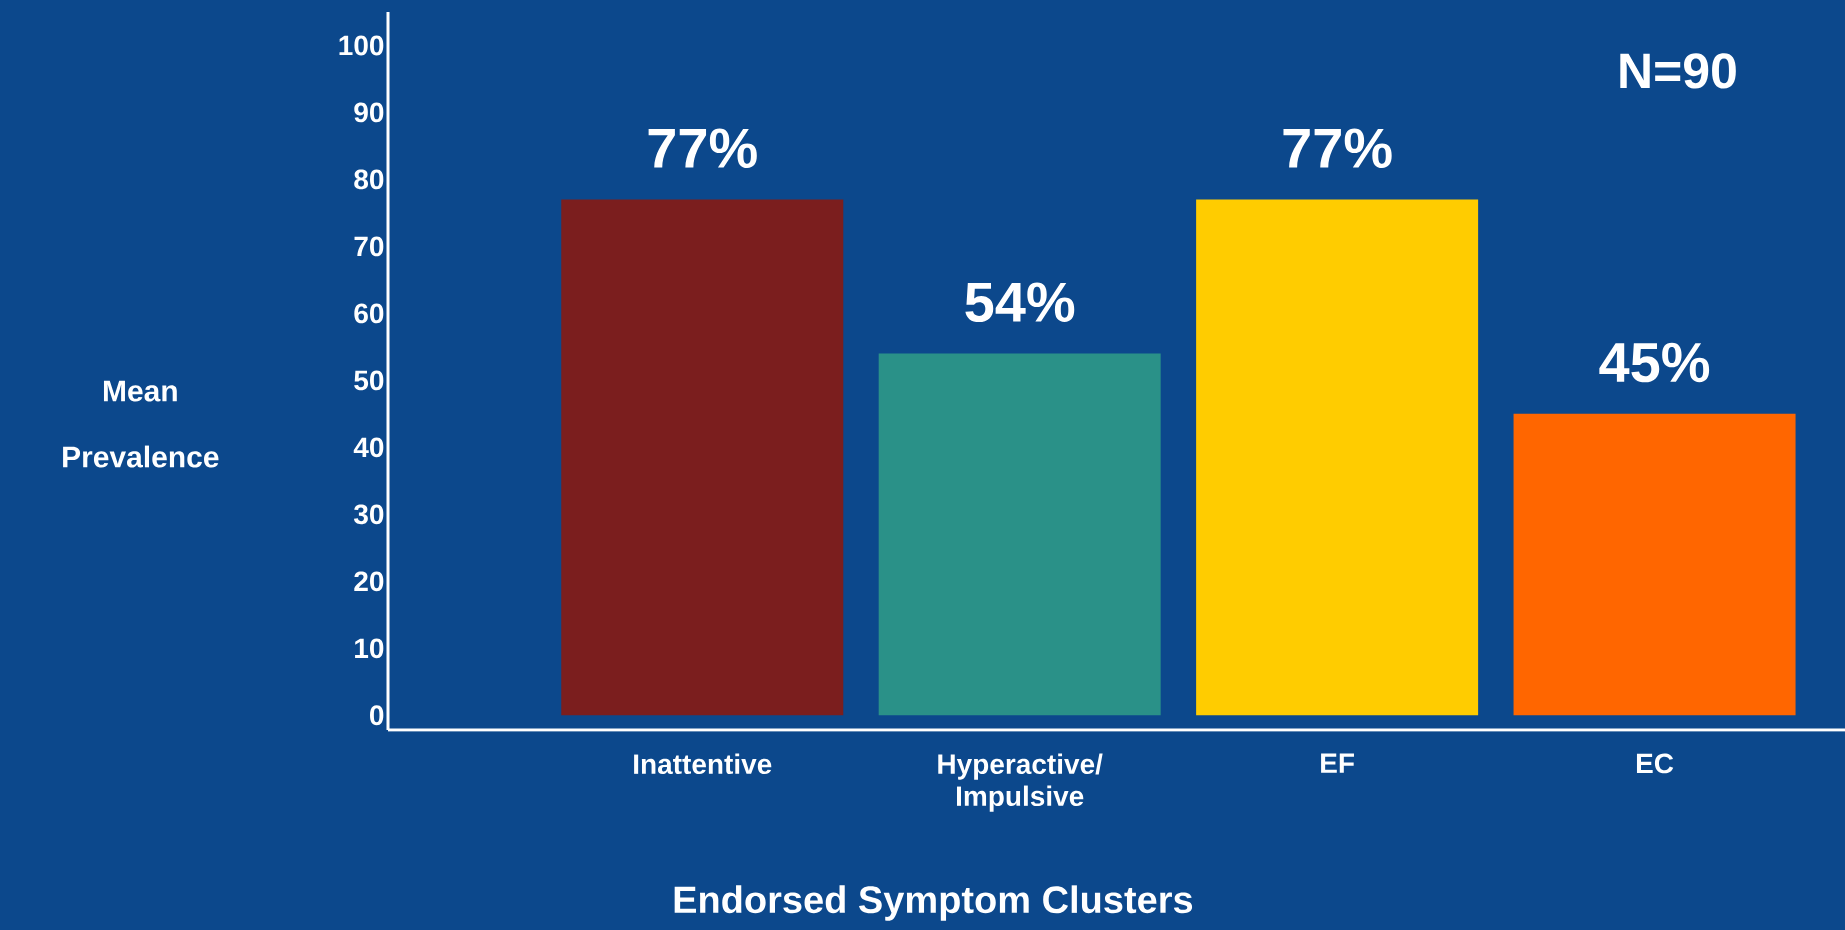  What do you see at coordinates (1655, 763) in the screenshot?
I see `x-tick-label: EC` at bounding box center [1655, 763].